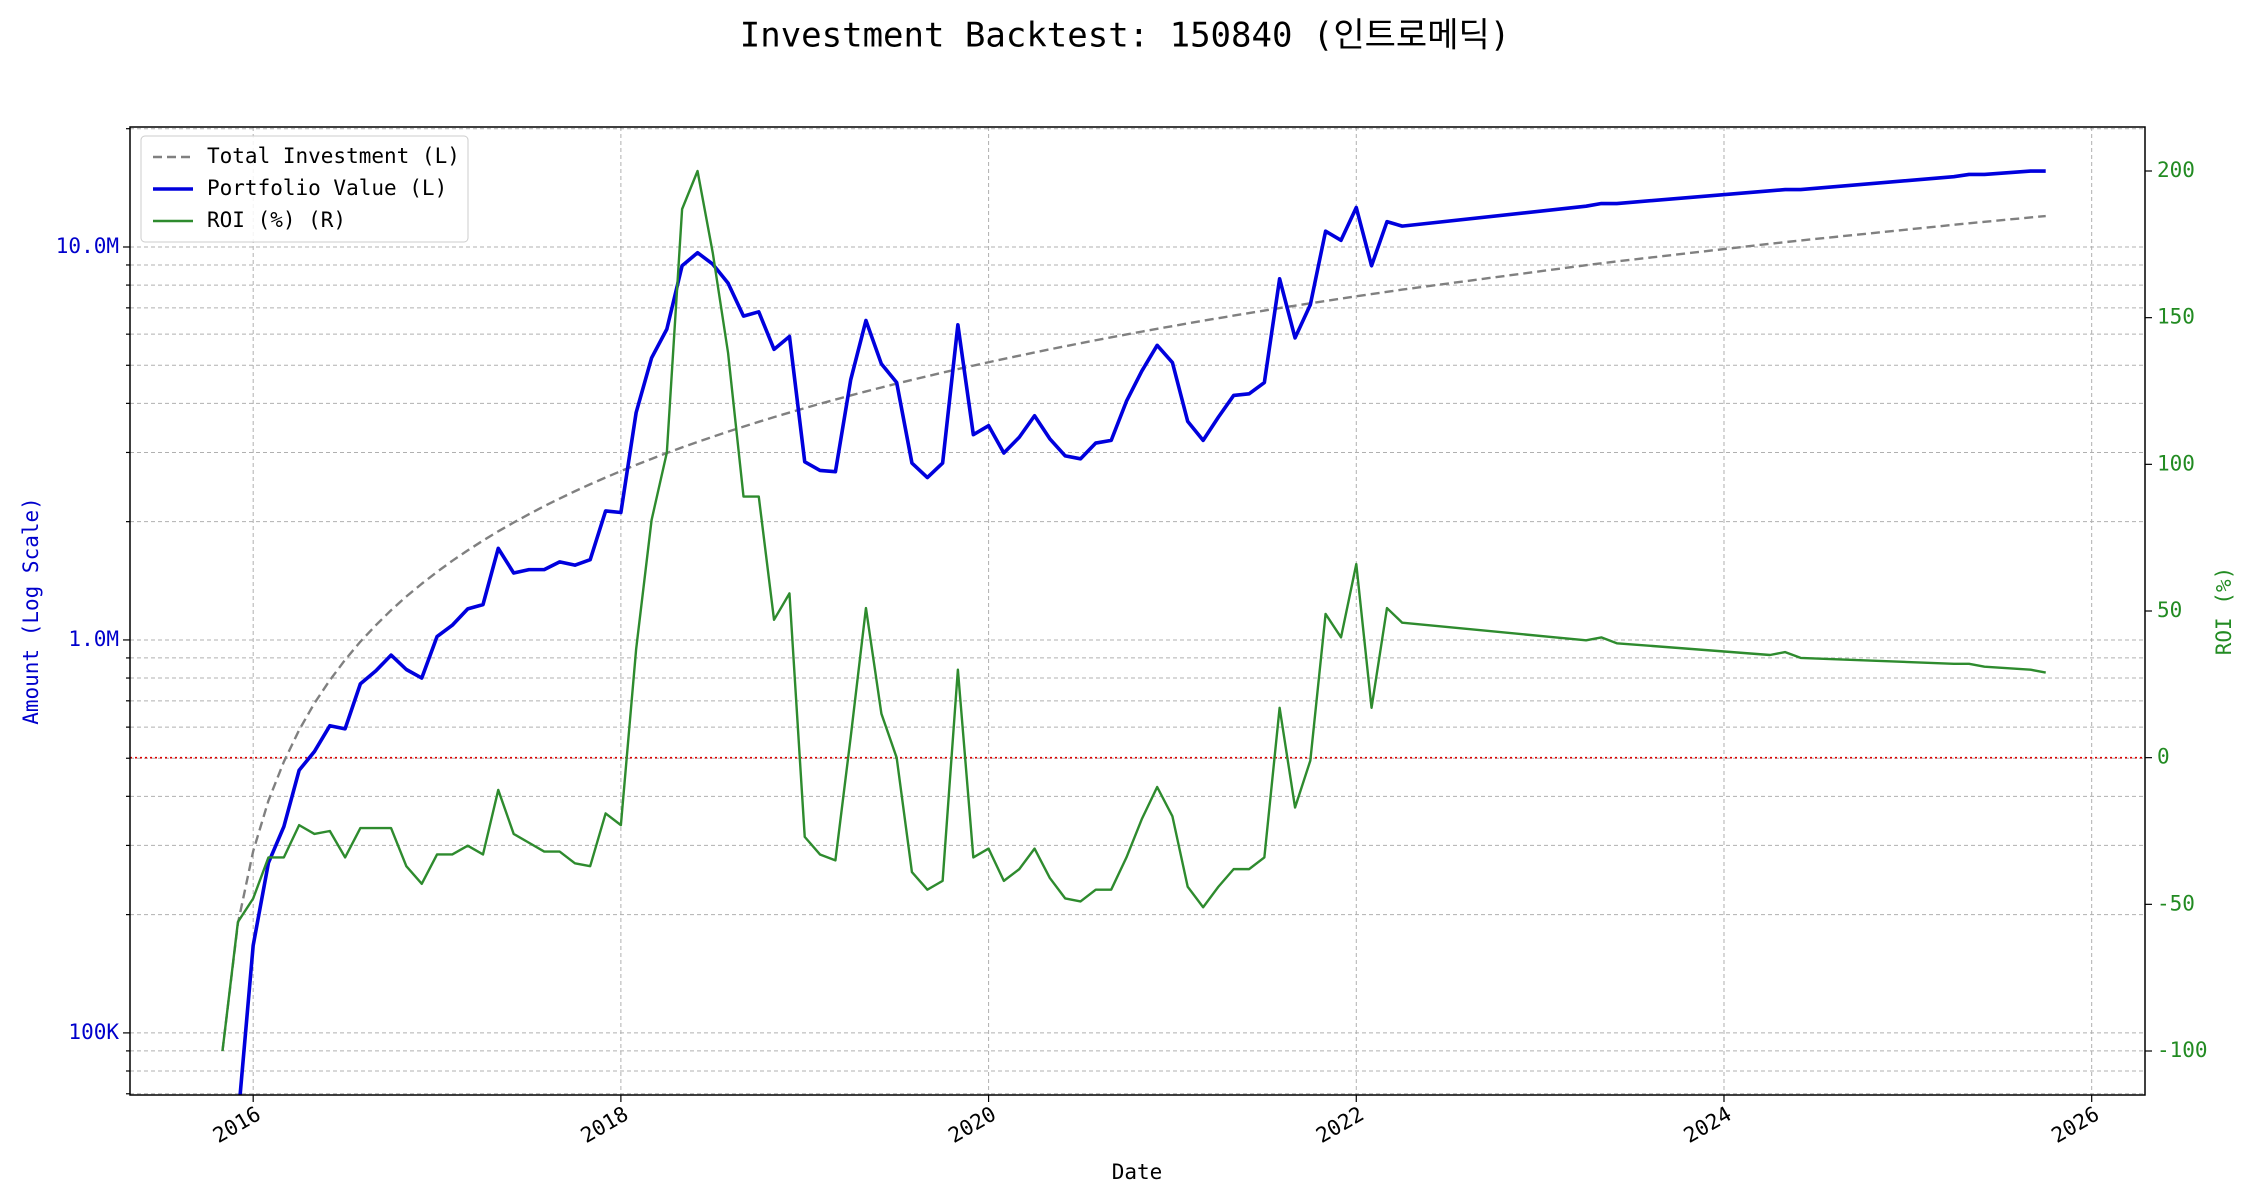 The height and width of the screenshot is (1200, 2250). Describe the element at coordinates (2224, 611) in the screenshot. I see `y2-axis-label: ROI (%)` at that location.